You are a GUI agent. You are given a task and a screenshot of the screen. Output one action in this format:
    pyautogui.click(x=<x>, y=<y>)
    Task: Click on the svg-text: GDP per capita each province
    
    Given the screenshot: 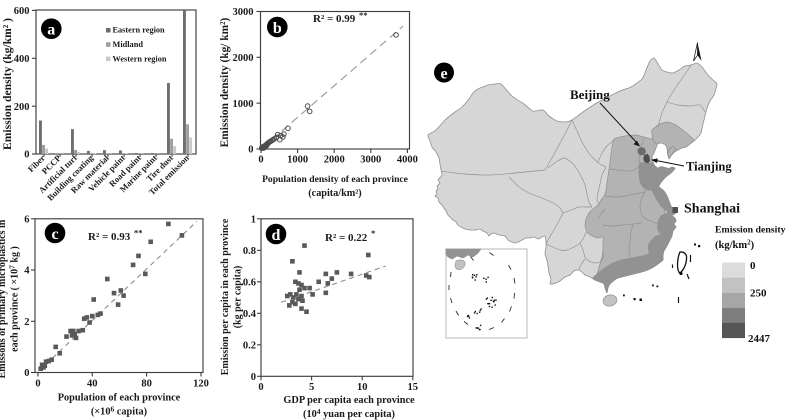 What is the action you would take?
    pyautogui.click(x=349, y=400)
    